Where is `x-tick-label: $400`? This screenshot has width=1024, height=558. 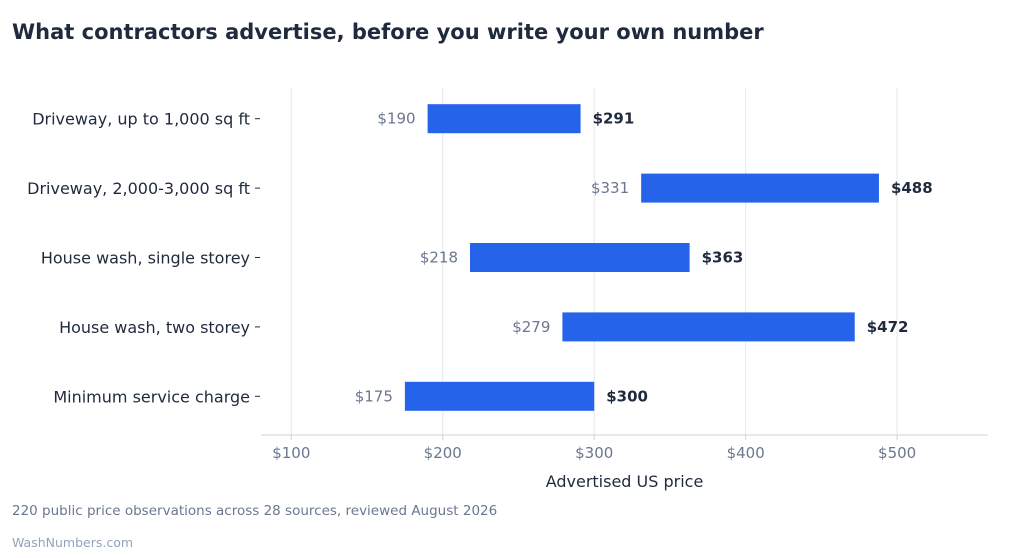 x-tick-label: $400 is located at coordinates (746, 453).